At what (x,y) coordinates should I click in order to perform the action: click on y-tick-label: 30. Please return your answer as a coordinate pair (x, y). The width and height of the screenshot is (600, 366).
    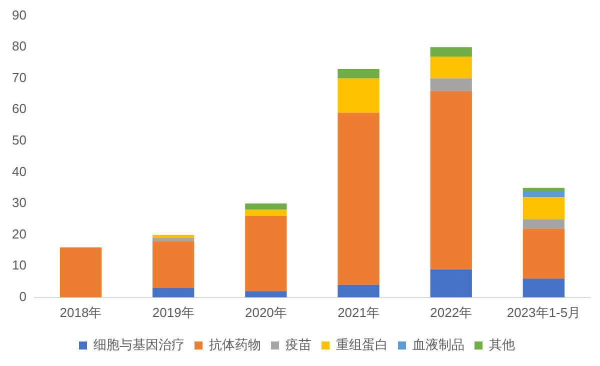
    Looking at the image, I should click on (19, 202).